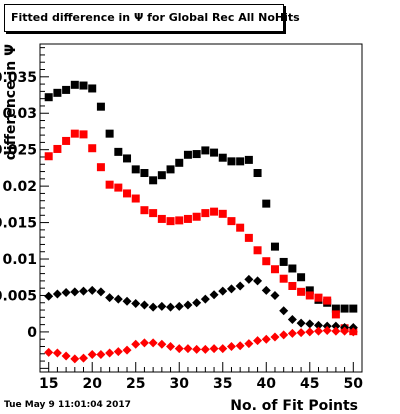 This screenshot has height=414, width=400. Describe the element at coordinates (18, 78) in the screenshot. I see `y-tick-label: 0.035` at that location.